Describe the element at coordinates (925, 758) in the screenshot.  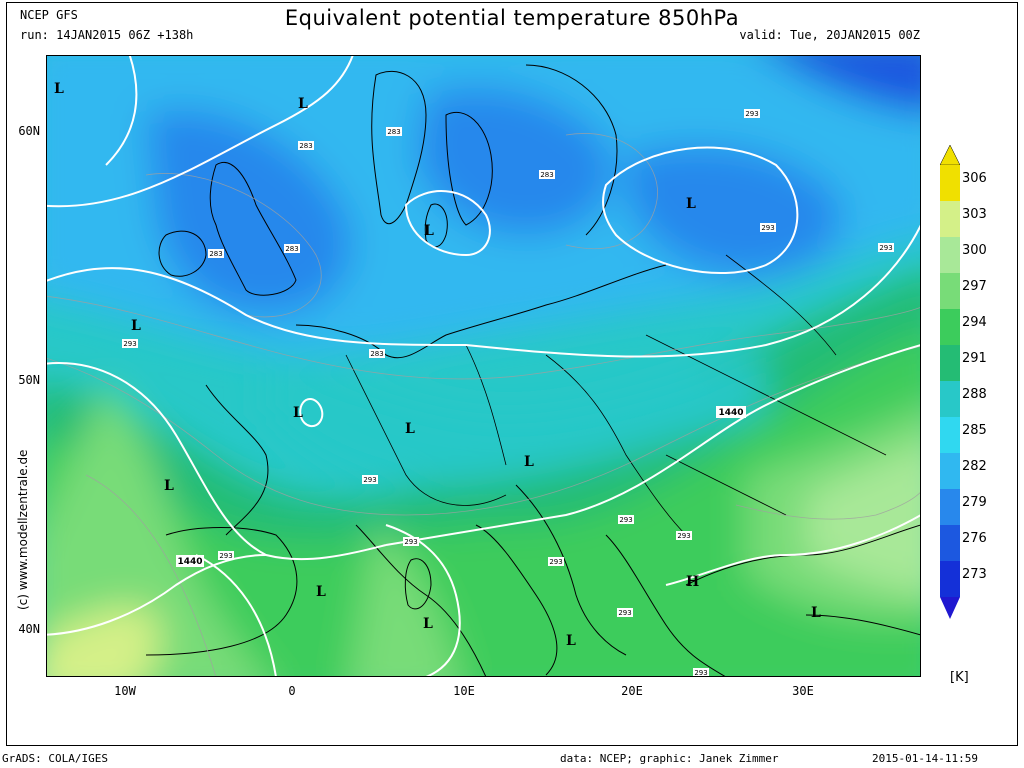
I see `footer-timestamp: 2015-01-14-11:59` at that location.